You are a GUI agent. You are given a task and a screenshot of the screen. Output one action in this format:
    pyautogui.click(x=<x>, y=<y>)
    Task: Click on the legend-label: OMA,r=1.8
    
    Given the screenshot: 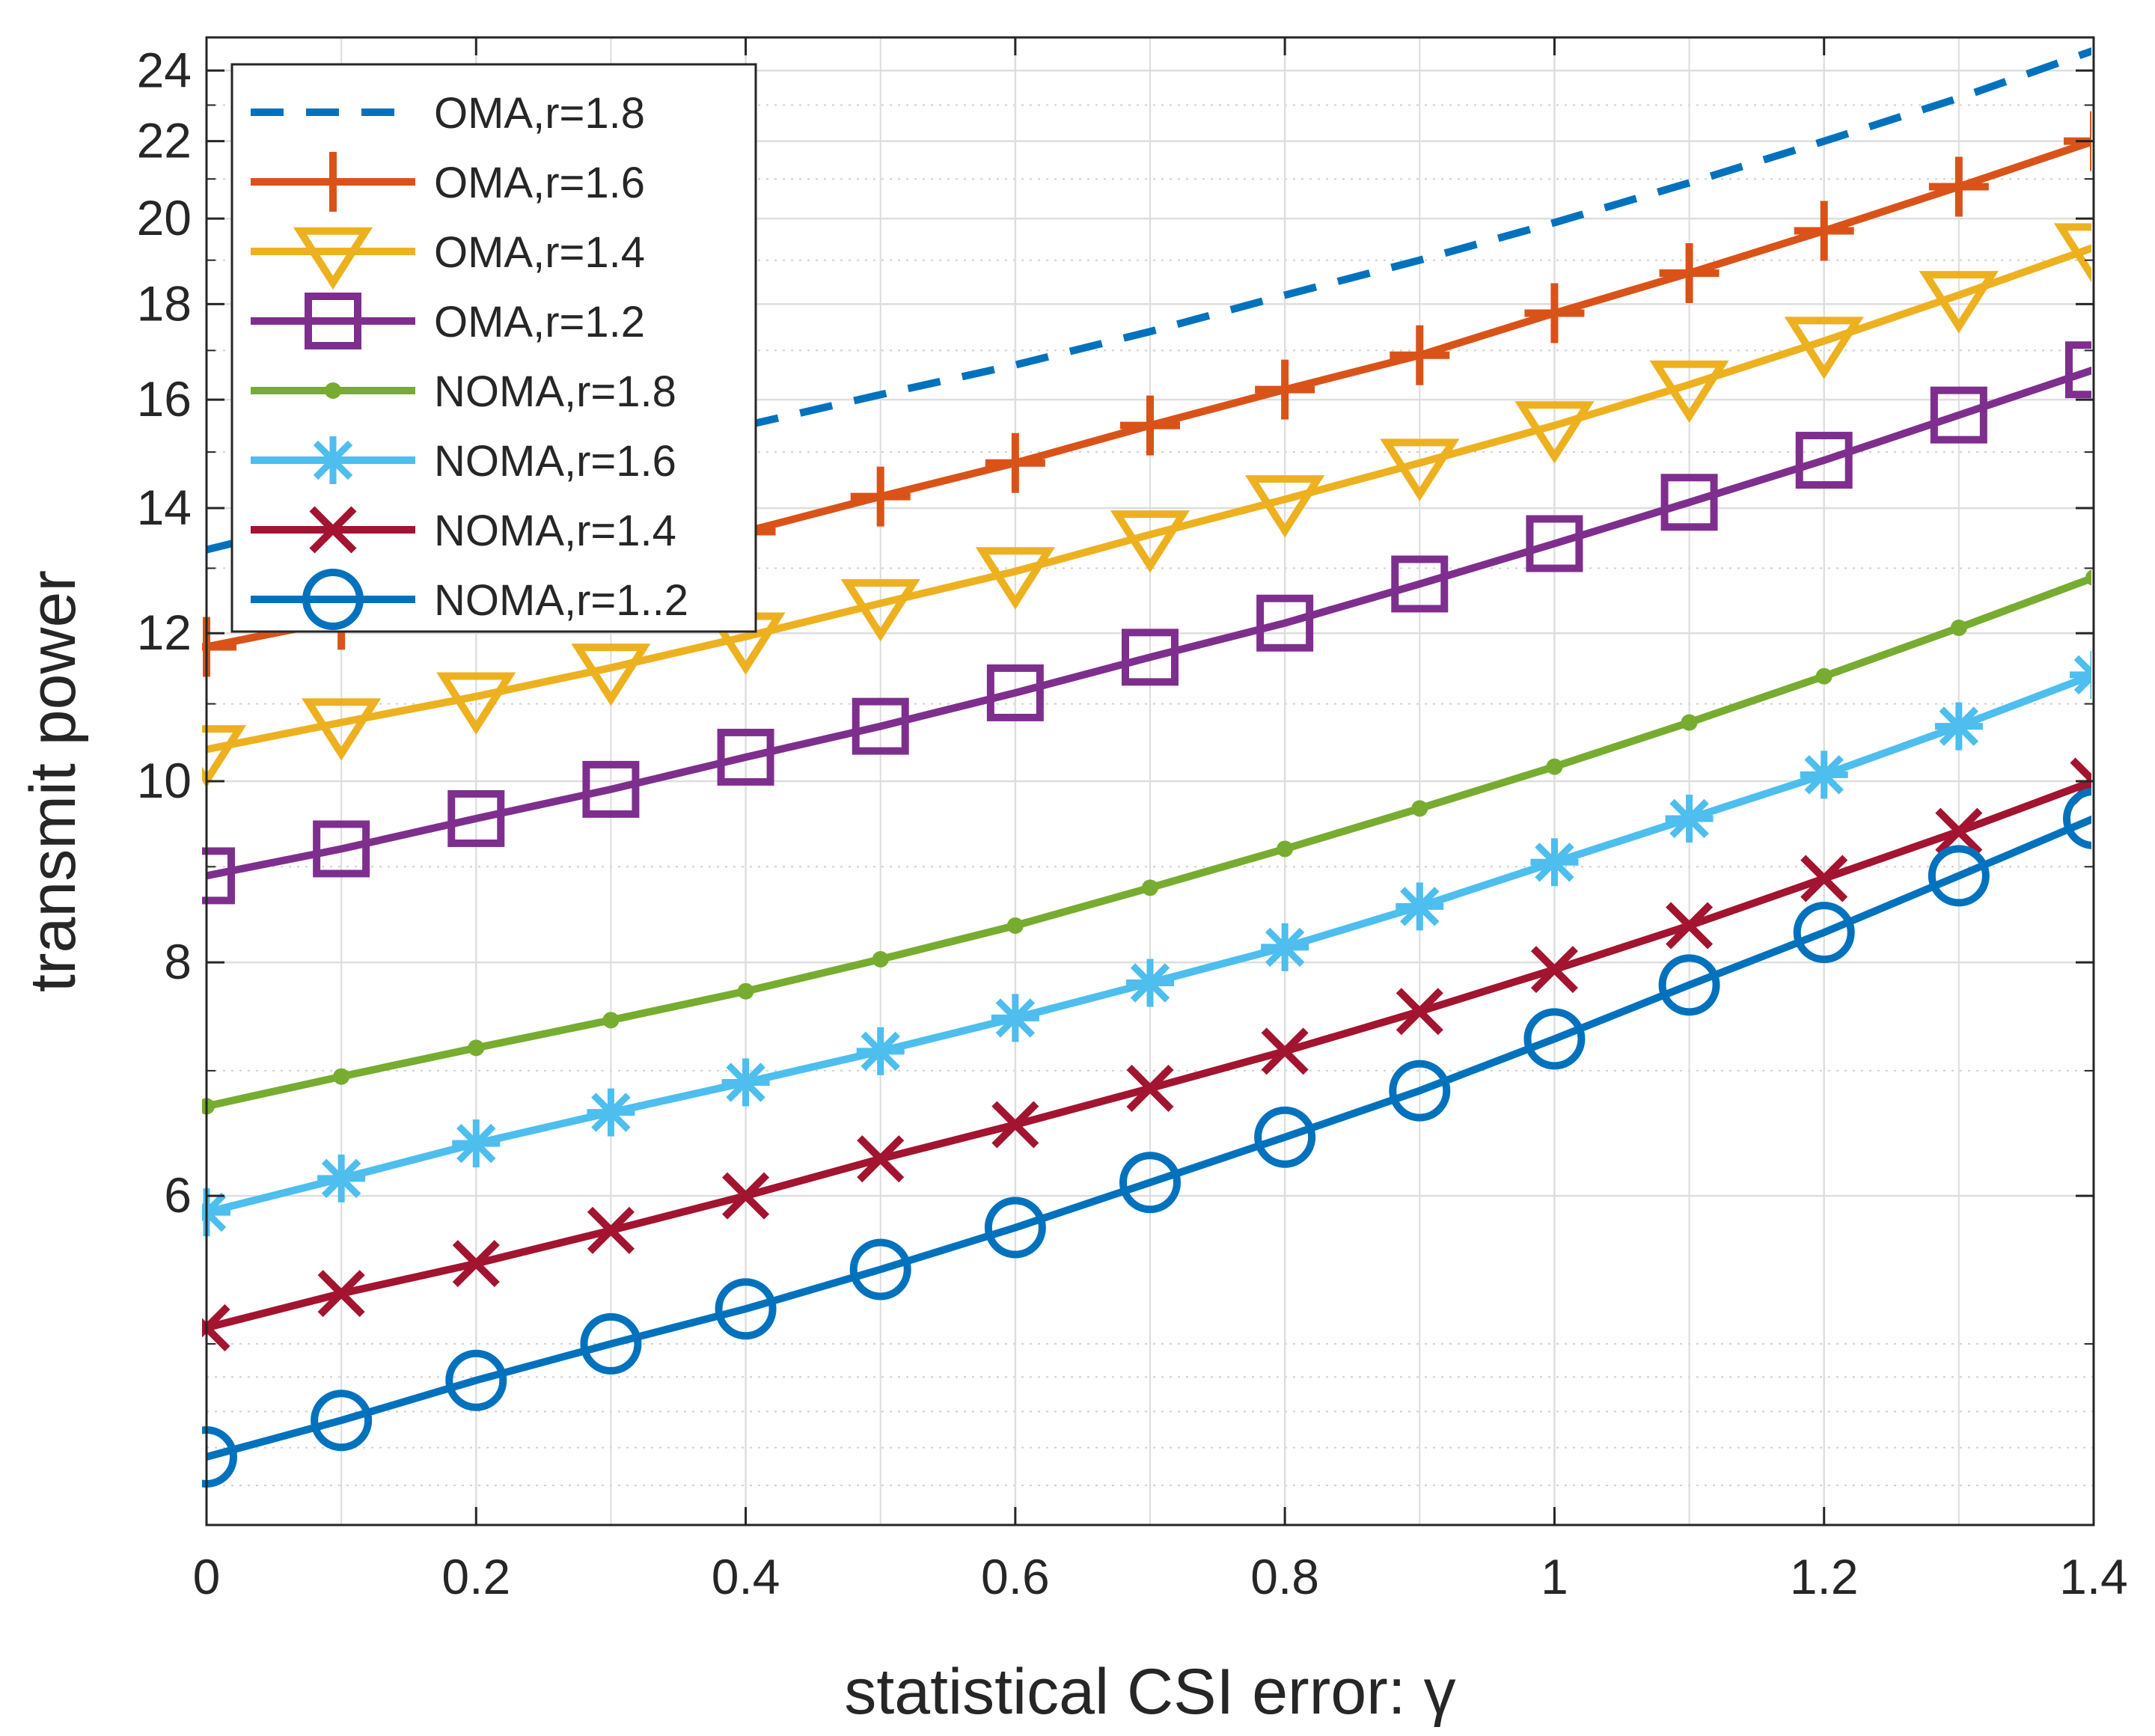 What is the action you would take?
    pyautogui.click(x=539, y=114)
    